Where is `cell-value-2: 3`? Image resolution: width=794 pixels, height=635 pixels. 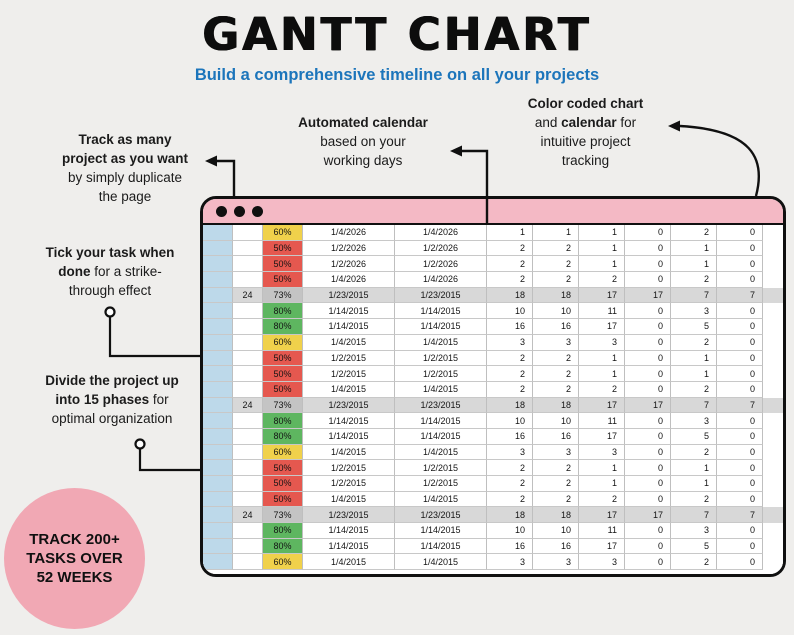 cell-value-2: 3 is located at coordinates (556, 342).